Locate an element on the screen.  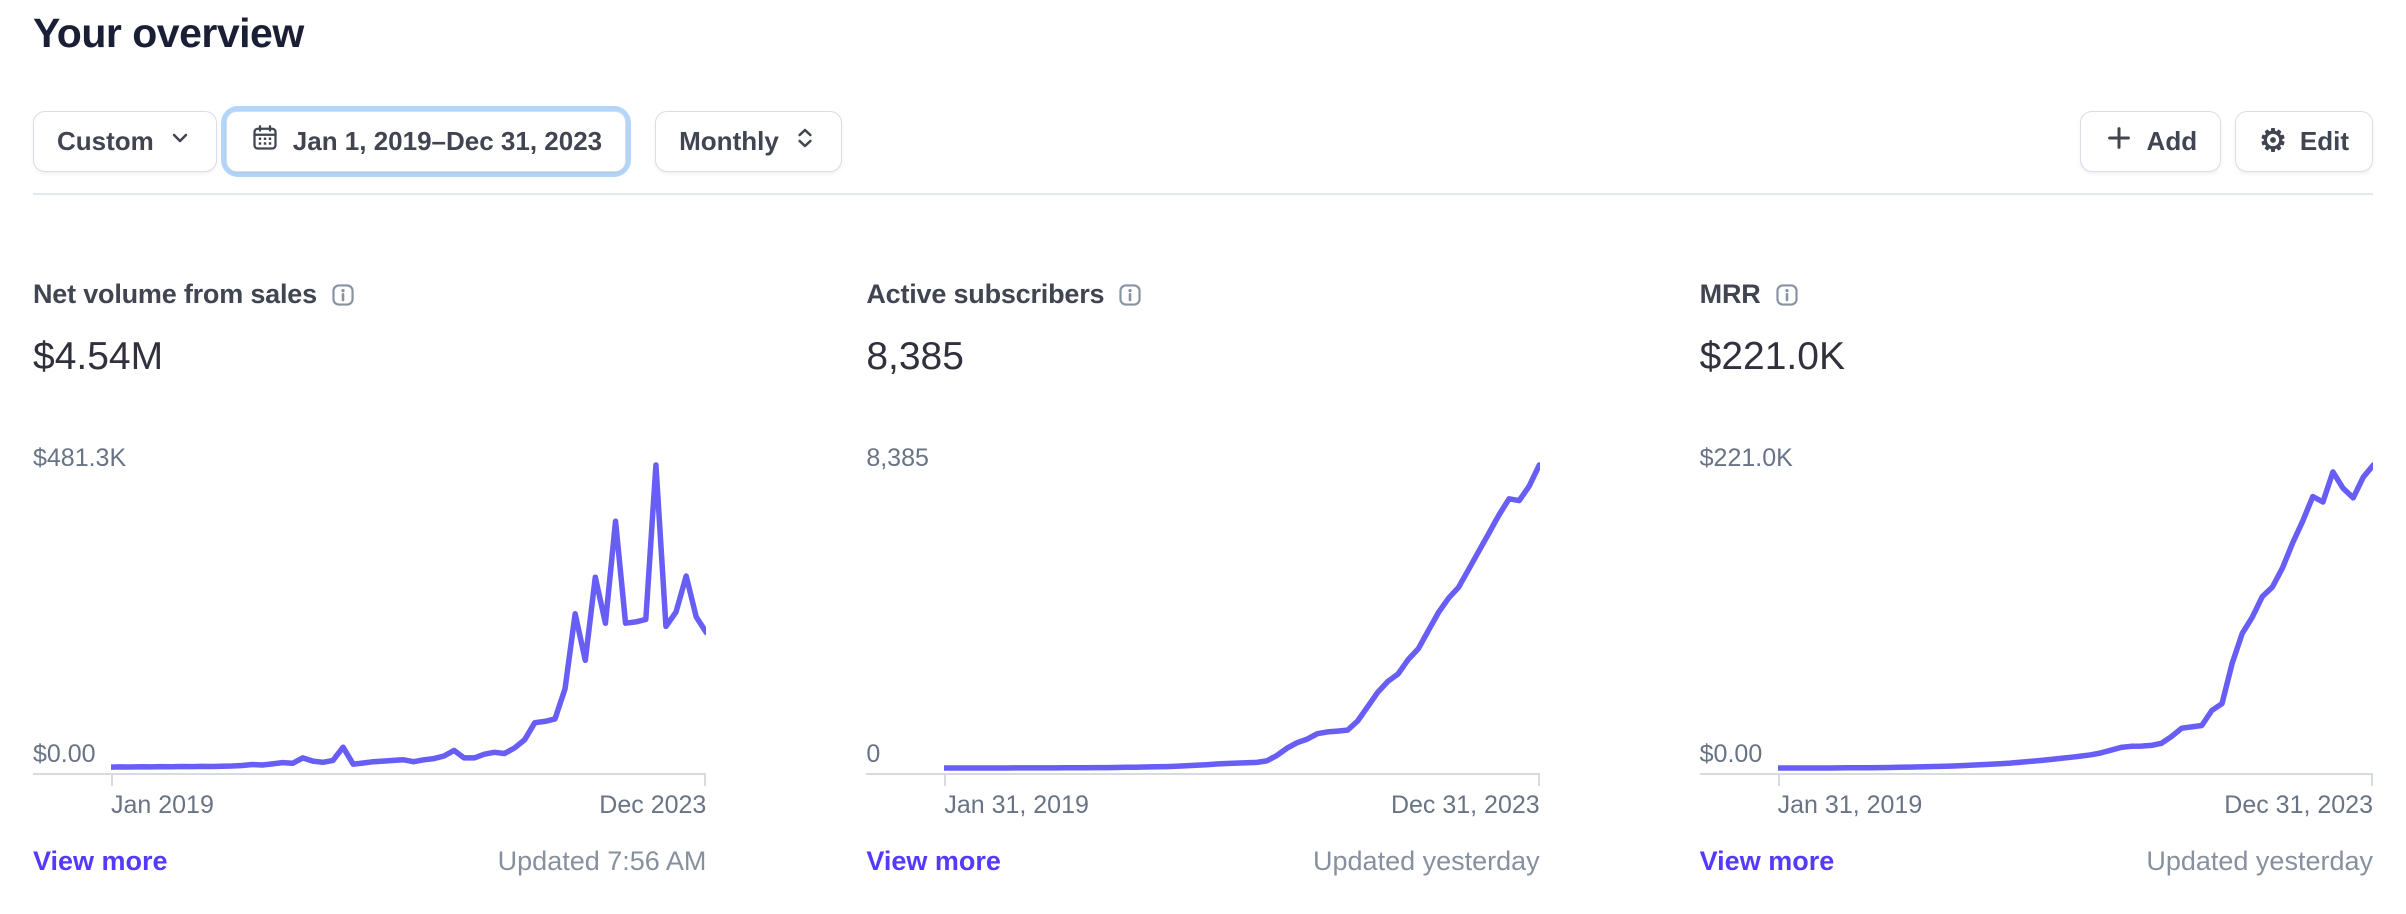
edit-button: ⚙ Edit is located at coordinates (2304, 141).